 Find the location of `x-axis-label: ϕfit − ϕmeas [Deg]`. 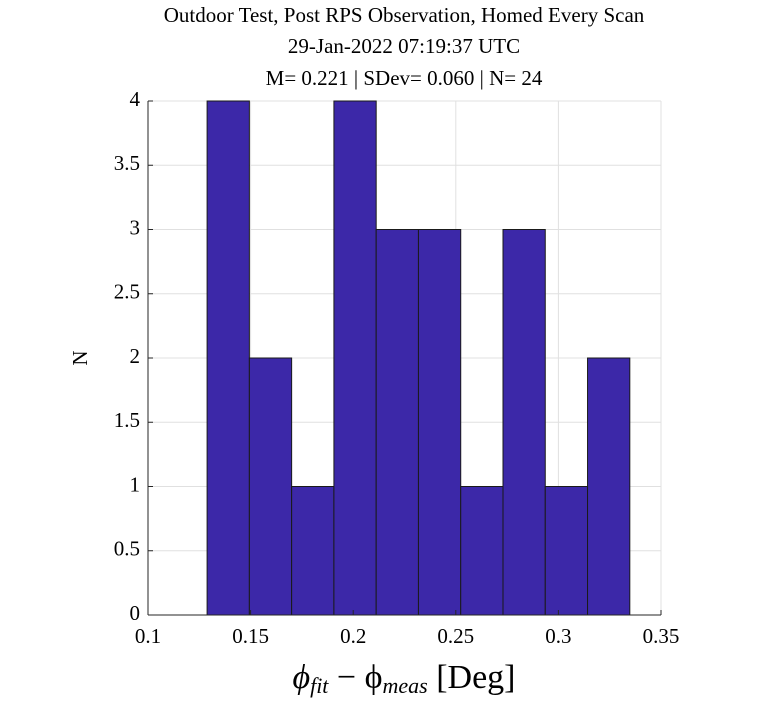

x-axis-label: ϕfit − ϕmeas [Deg] is located at coordinates (403, 678).